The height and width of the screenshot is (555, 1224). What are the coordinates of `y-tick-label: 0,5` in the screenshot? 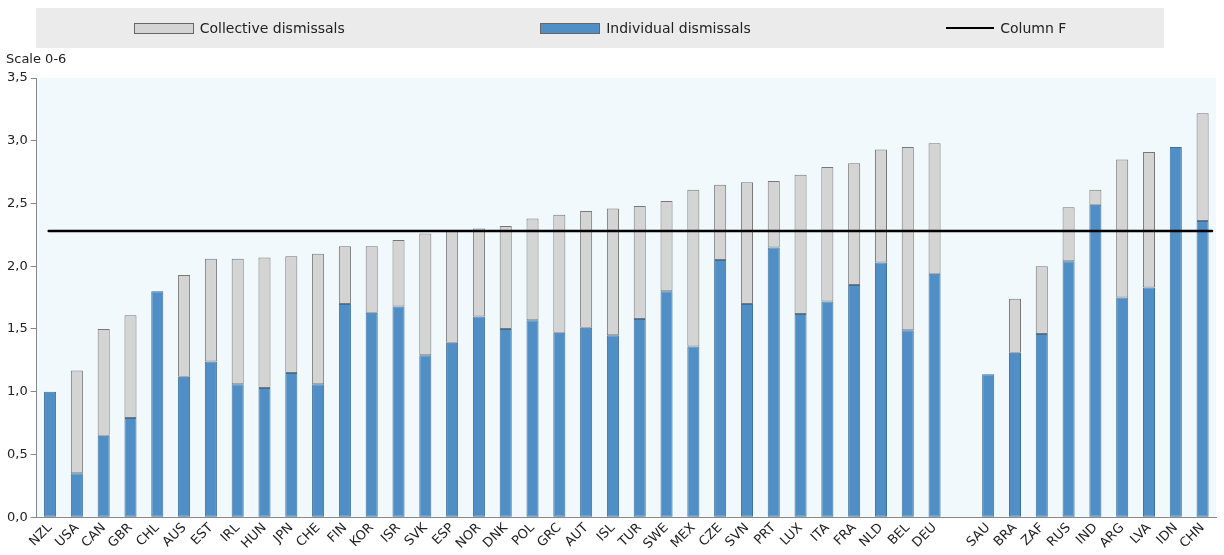 It's located at (17, 453).